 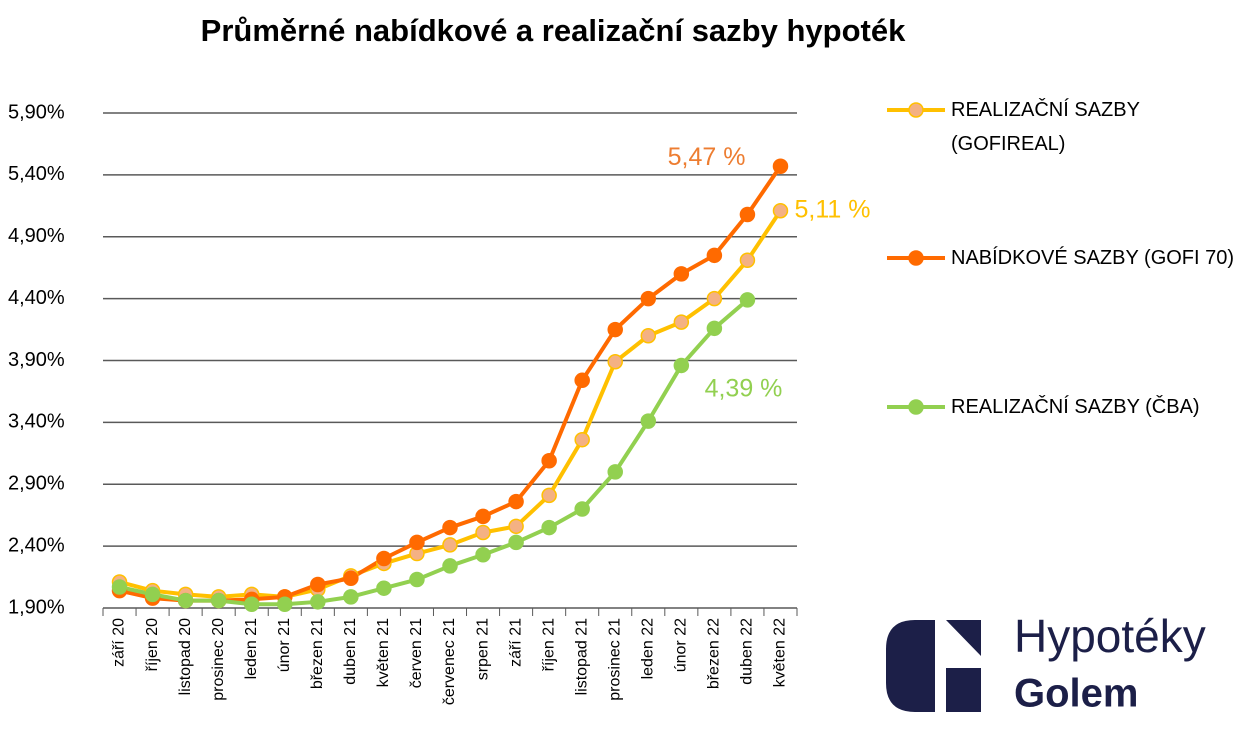 I want to click on y-tick-label: 2,90%, so click(x=36, y=484).